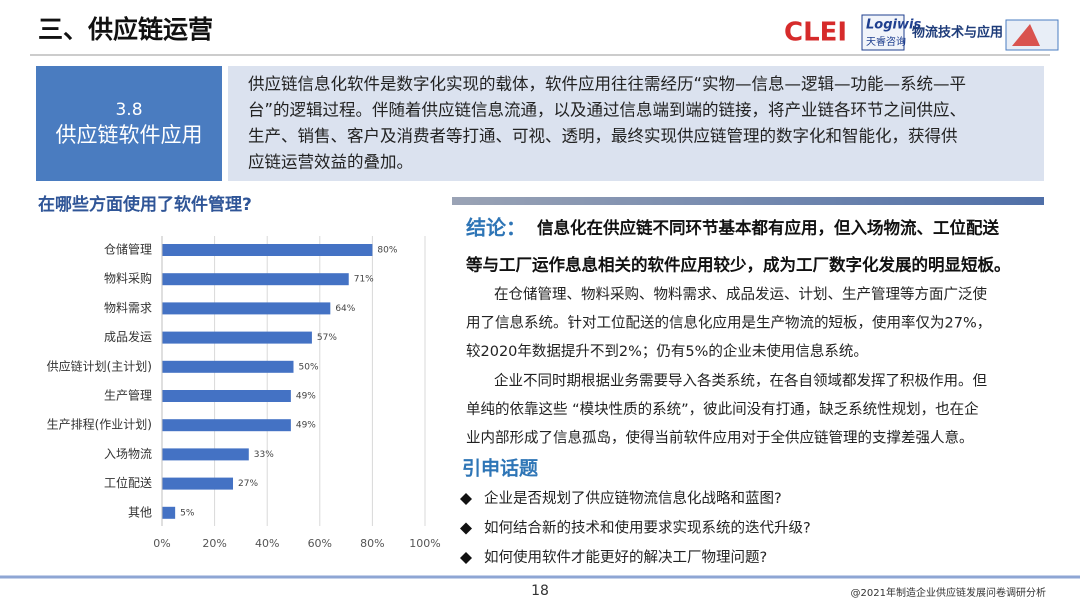 The image size is (1080, 608). Describe the element at coordinates (99, 365) in the screenshot. I see `y-tick-label: 供应链计划(主计划)` at that location.